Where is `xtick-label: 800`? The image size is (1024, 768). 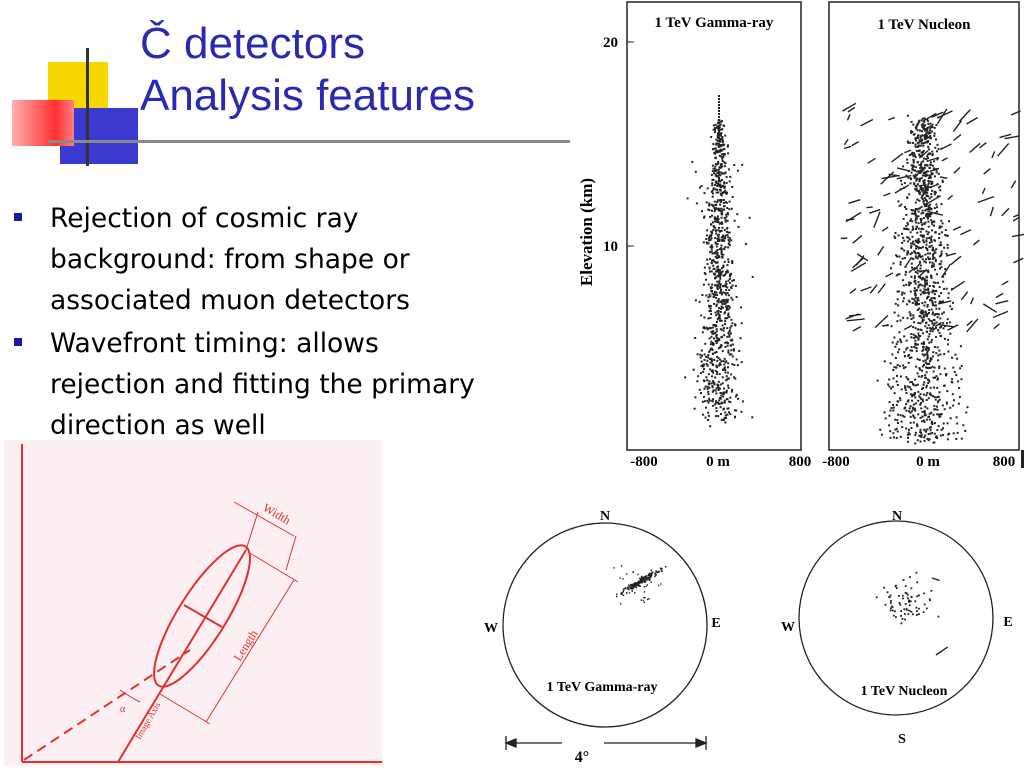 xtick-label: 800 is located at coordinates (800, 462).